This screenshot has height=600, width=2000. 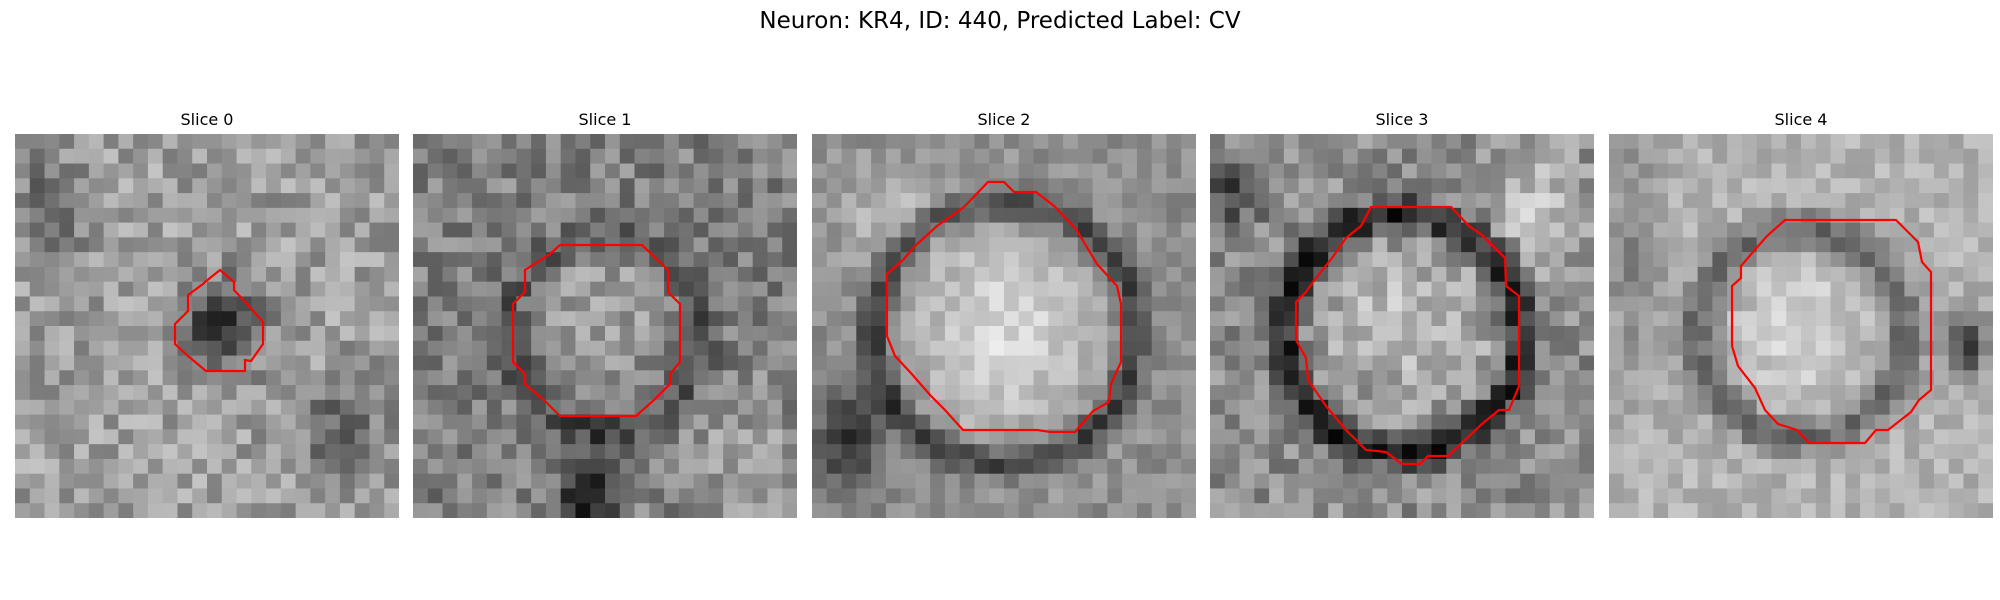 What do you see at coordinates (207, 326) in the screenshot?
I see `slice-0-image` at bounding box center [207, 326].